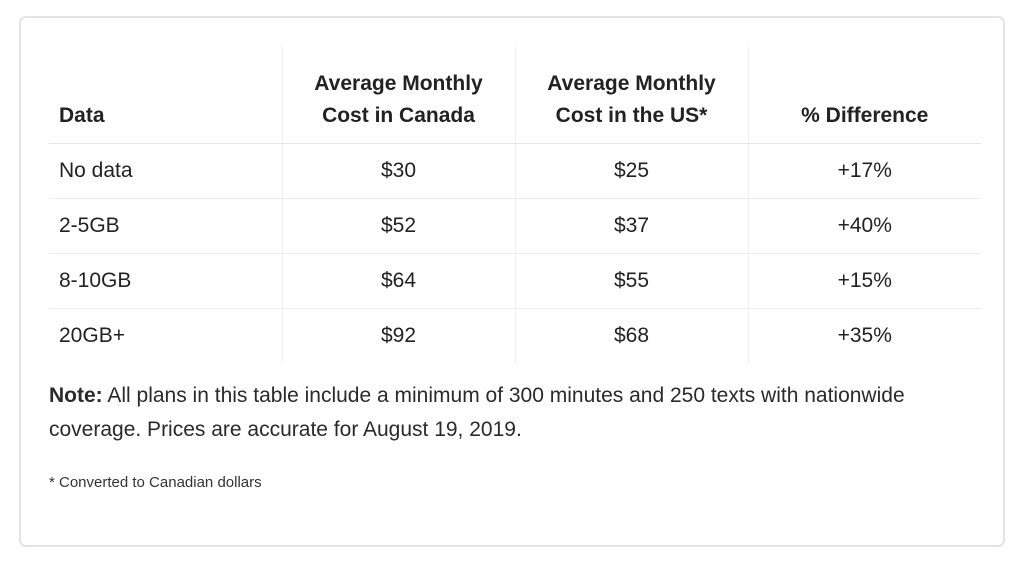 The width and height of the screenshot is (1024, 564). I want to click on cell-canada-cost: $30, so click(398, 171).